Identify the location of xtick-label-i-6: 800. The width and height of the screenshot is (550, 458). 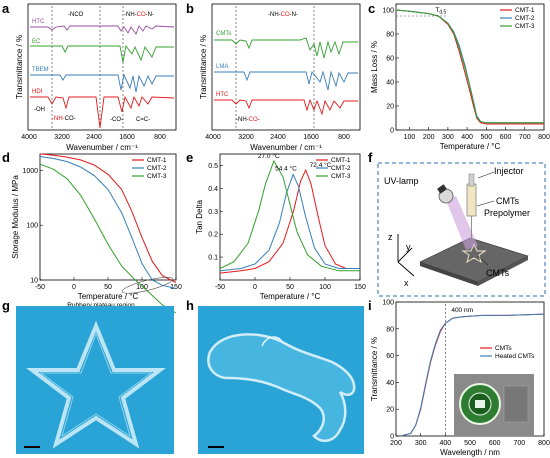
(544, 443).